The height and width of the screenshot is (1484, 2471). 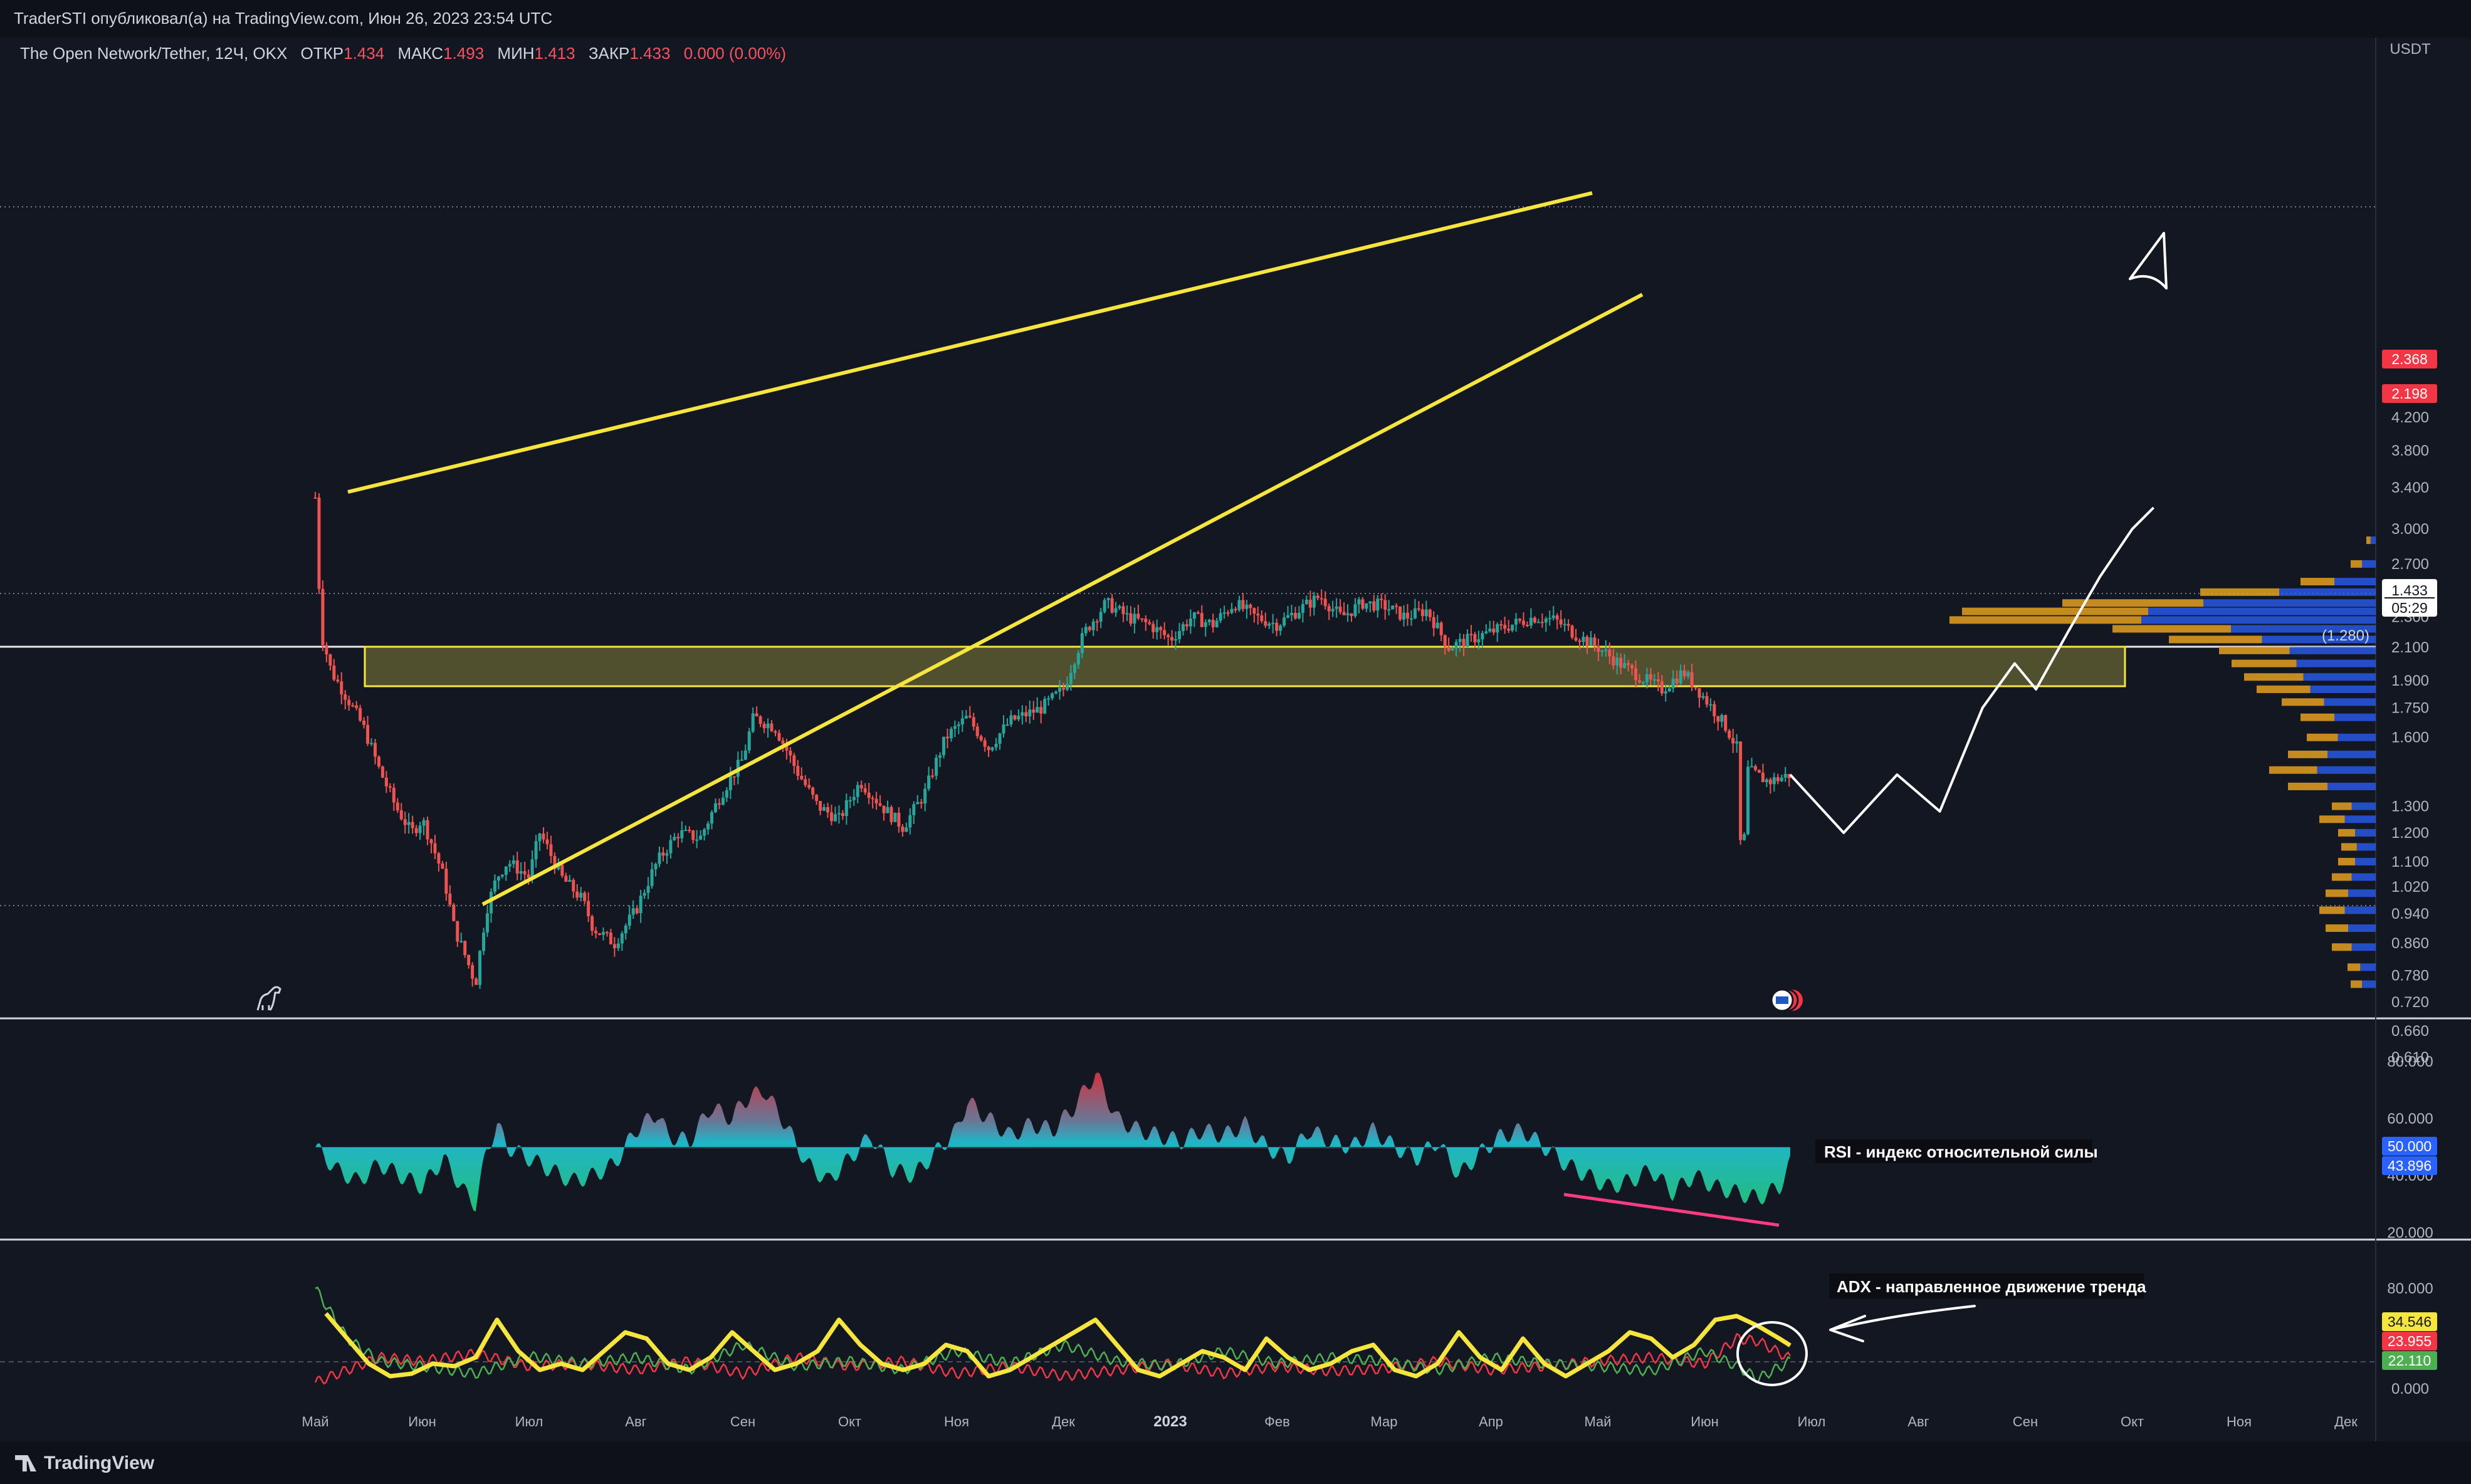 What do you see at coordinates (1902, 1323) in the screenshot?
I see `adx-pointer-arrow` at bounding box center [1902, 1323].